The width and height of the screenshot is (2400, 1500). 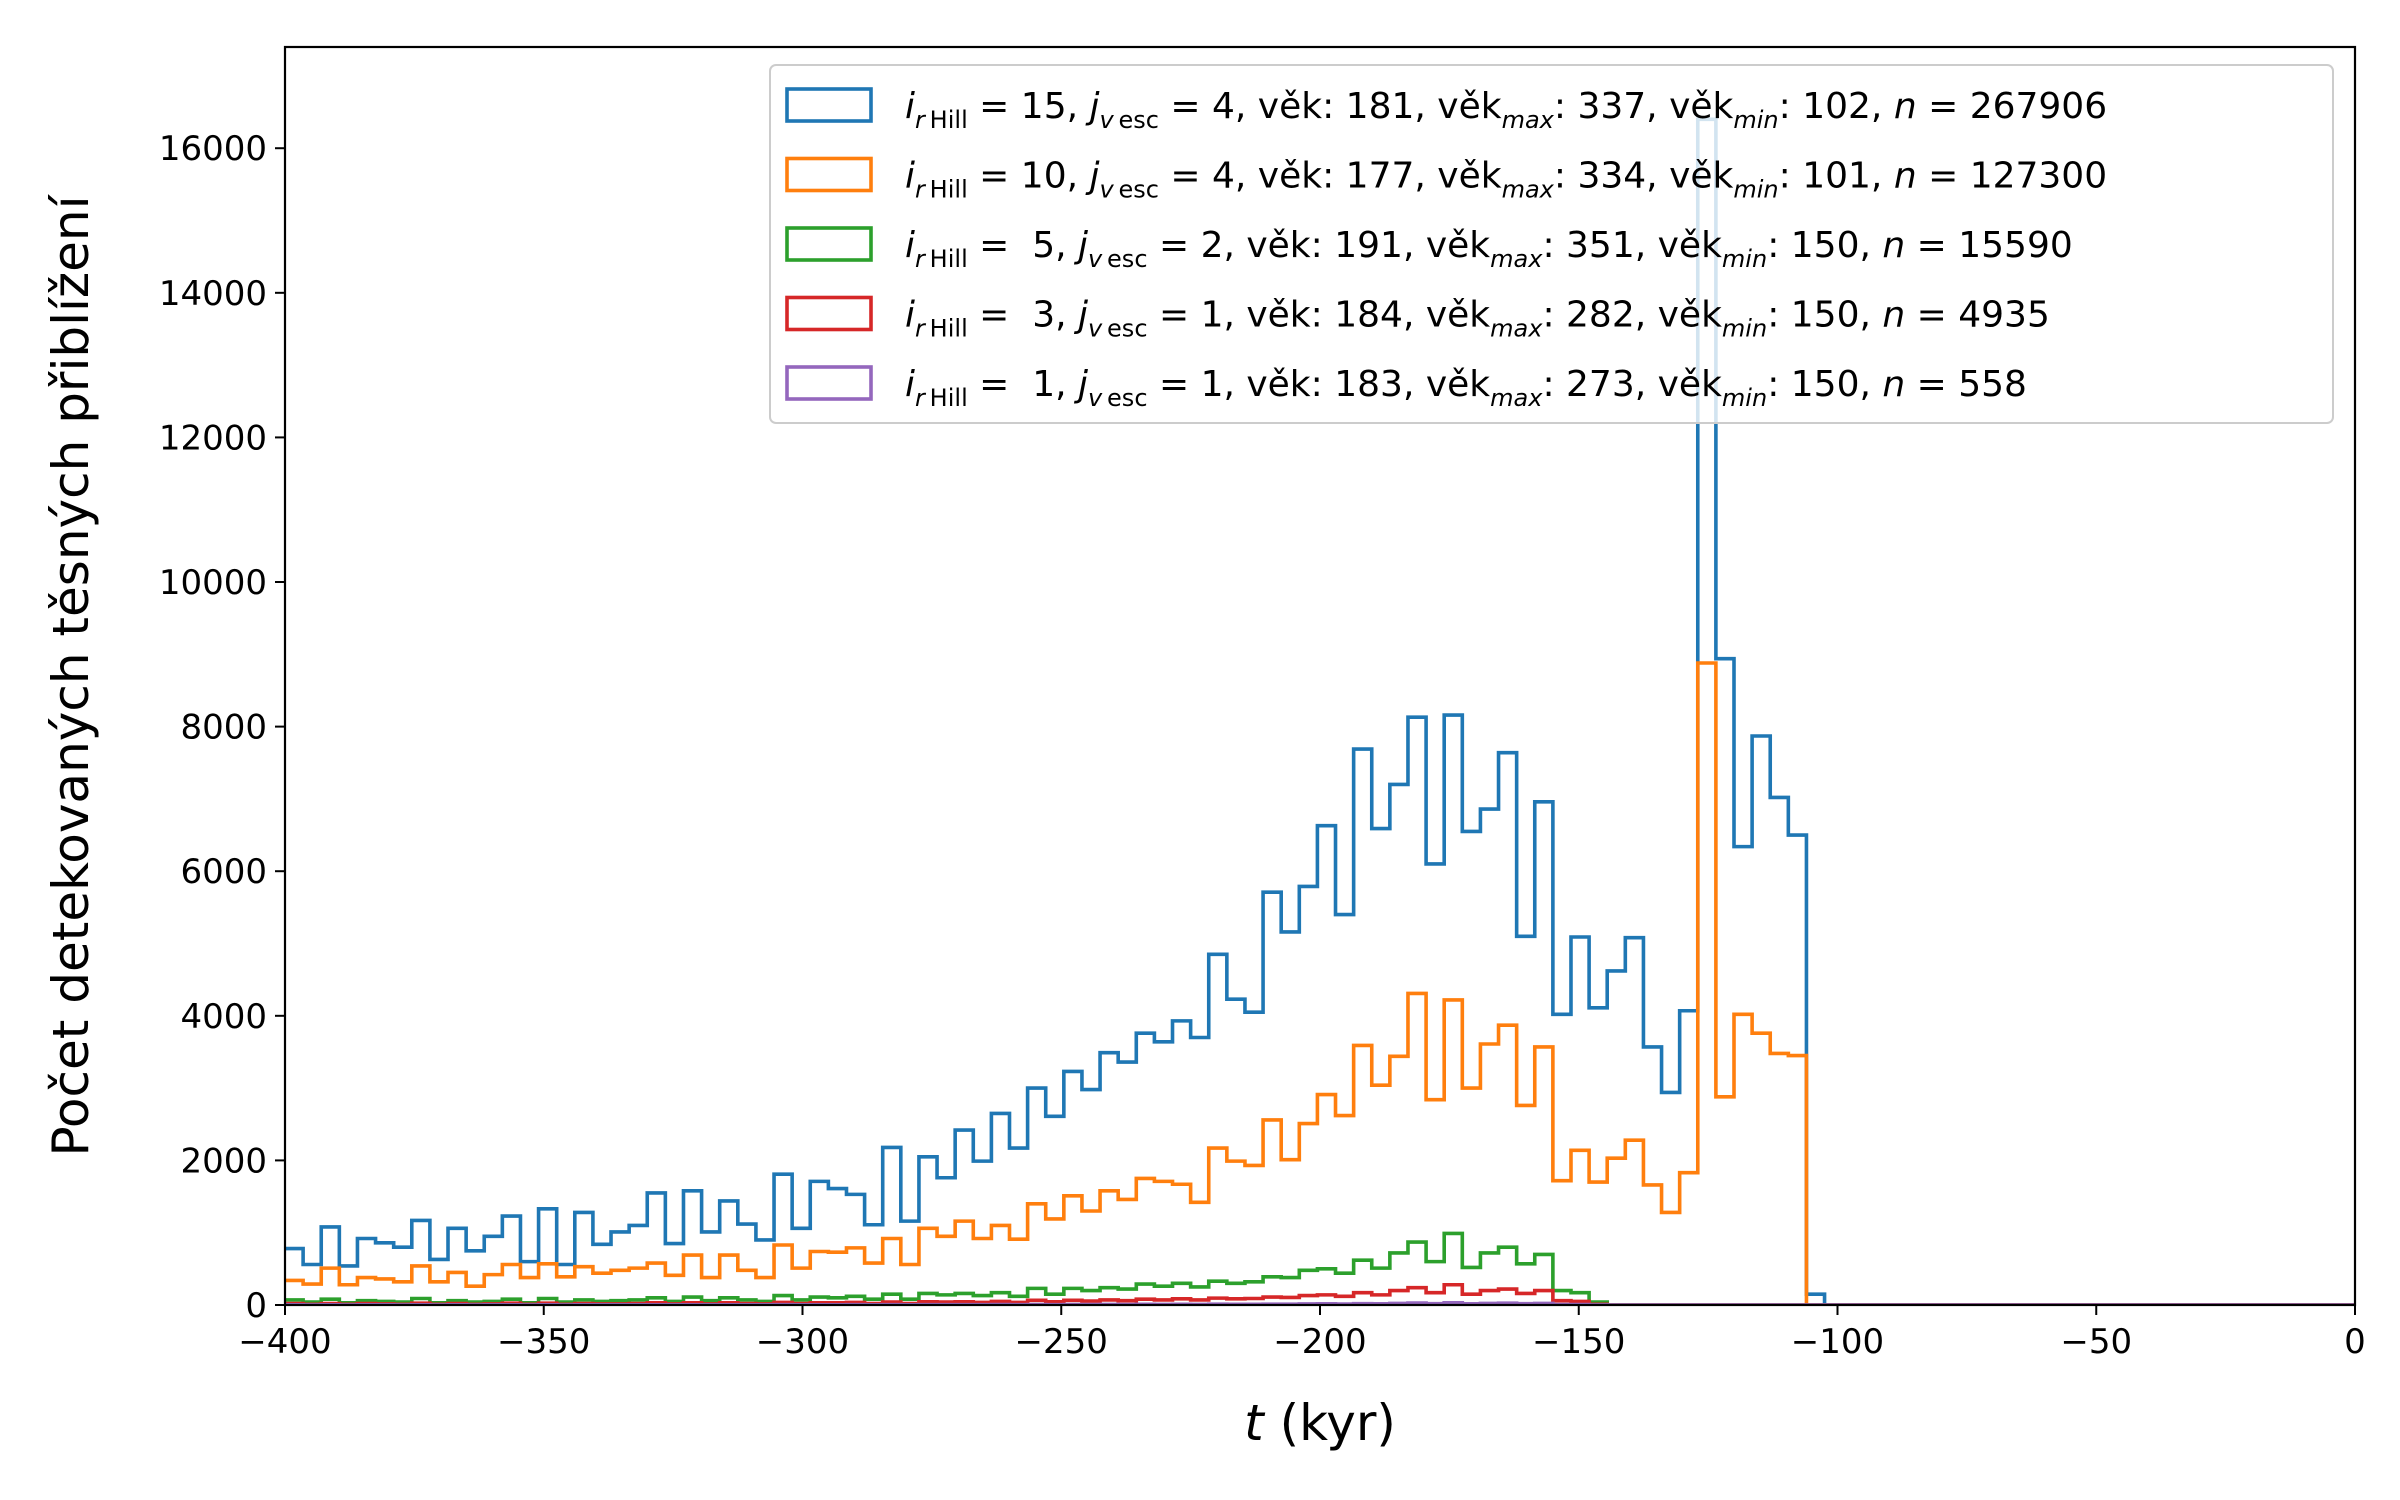 I want to click on x-axis-title: t (kyr), so click(x=1320, y=1423).